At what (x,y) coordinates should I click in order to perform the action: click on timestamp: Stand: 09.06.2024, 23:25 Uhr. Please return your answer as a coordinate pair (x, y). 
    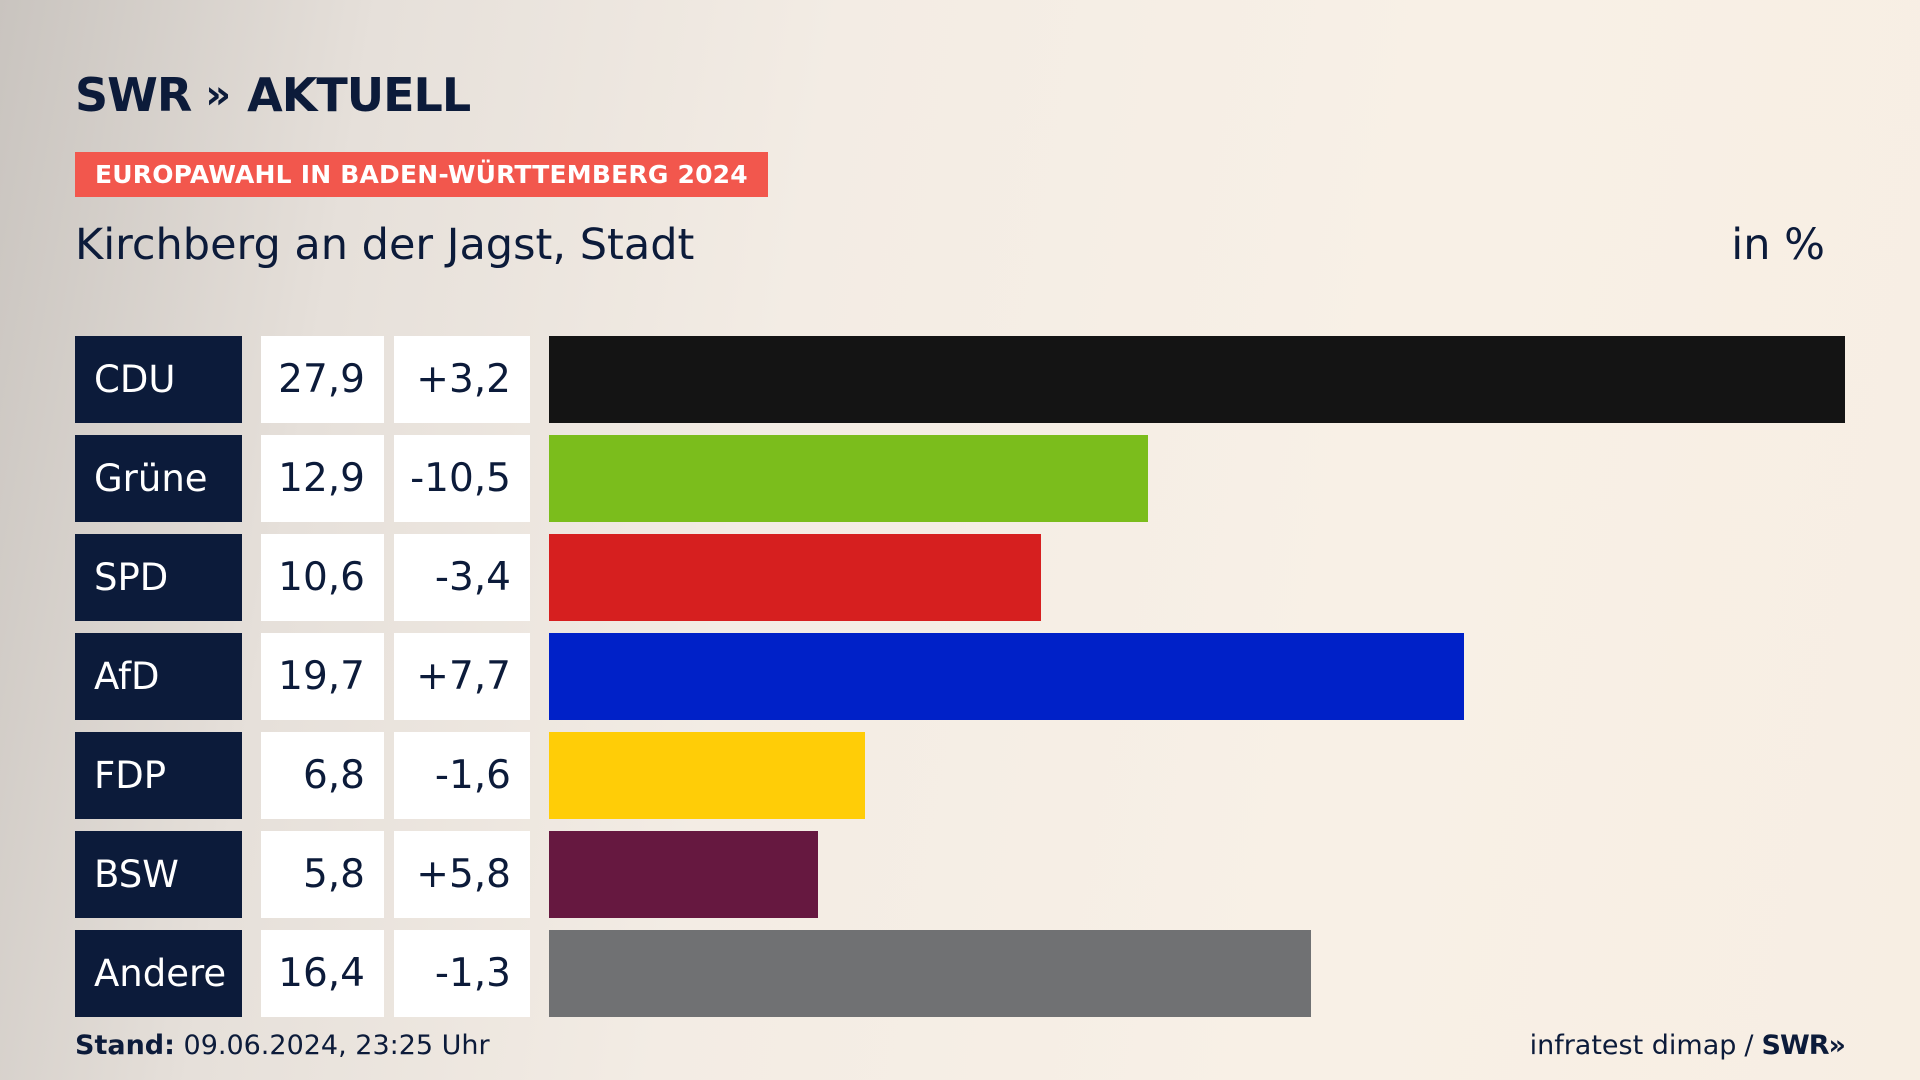
    Looking at the image, I should click on (282, 1045).